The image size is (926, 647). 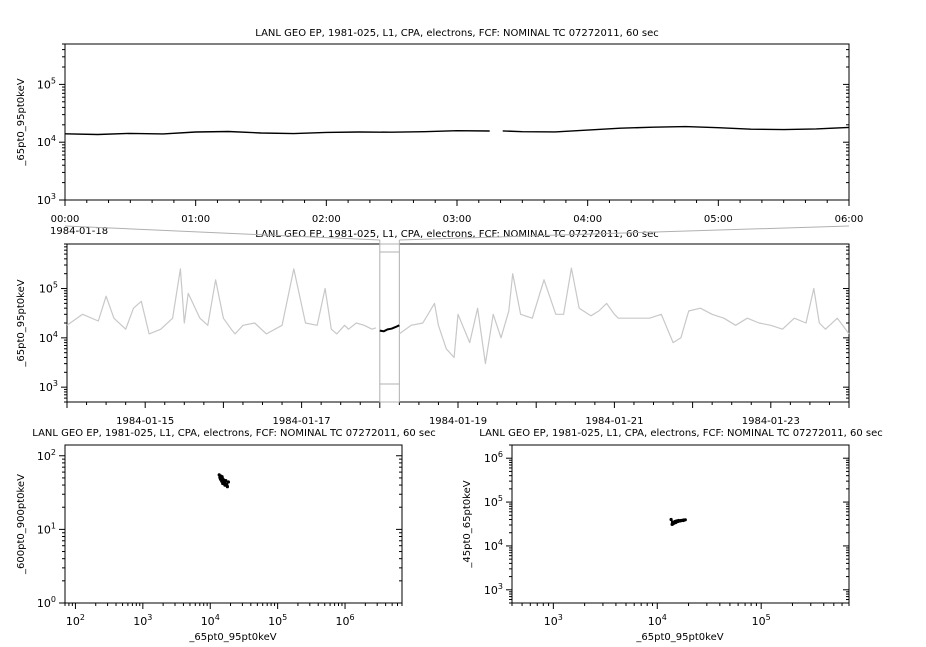 I want to click on x-tick-label: 1984-01-15, so click(x=145, y=421).